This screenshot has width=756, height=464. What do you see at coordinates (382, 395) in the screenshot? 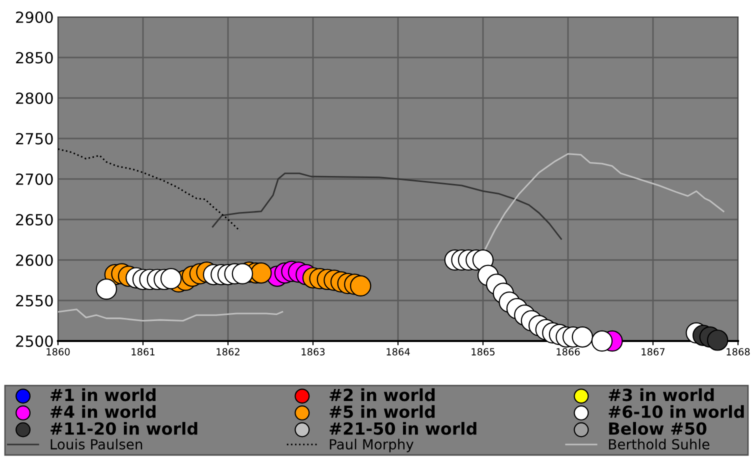
I see `legend-label: #2 in world` at bounding box center [382, 395].